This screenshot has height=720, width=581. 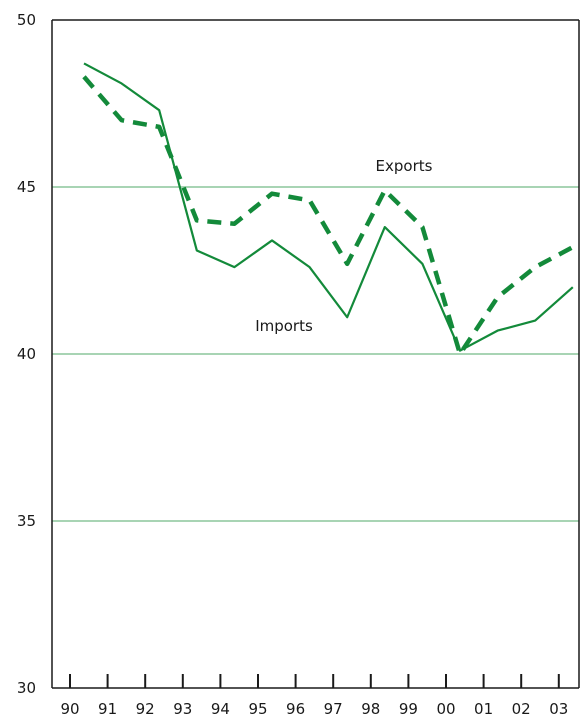 What do you see at coordinates (295, 709) in the screenshot?
I see `x-tick-label-96: 96` at bounding box center [295, 709].